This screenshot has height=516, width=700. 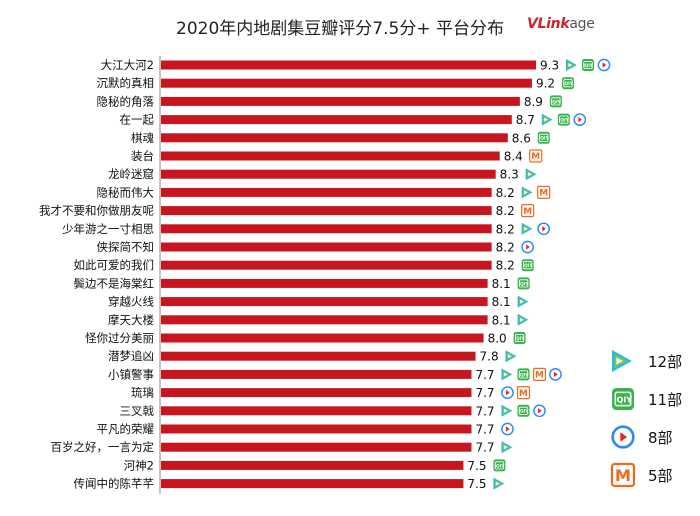 I want to click on category-label: 平凡的荣耀, so click(x=126, y=429).